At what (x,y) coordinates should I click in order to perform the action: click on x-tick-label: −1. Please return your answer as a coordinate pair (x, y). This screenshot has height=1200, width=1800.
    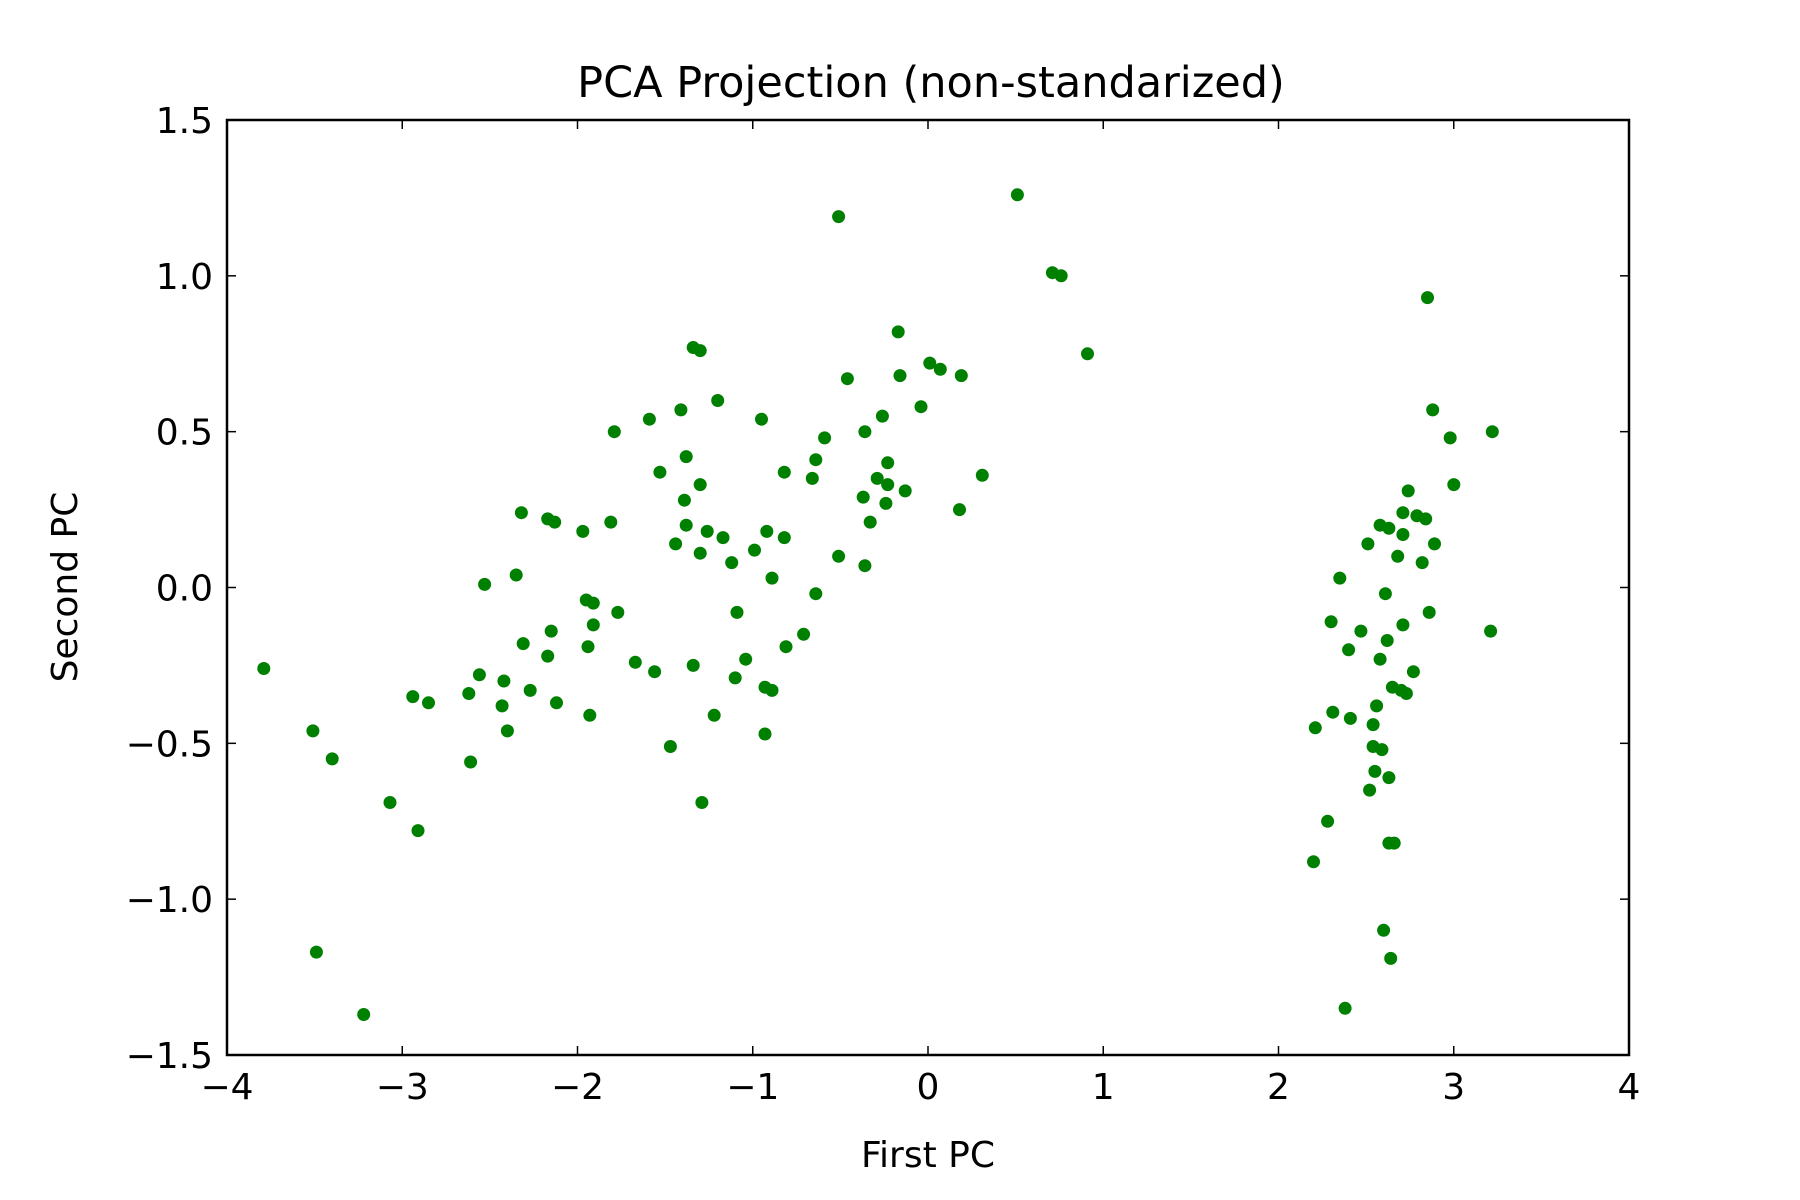
    Looking at the image, I should click on (752, 1087).